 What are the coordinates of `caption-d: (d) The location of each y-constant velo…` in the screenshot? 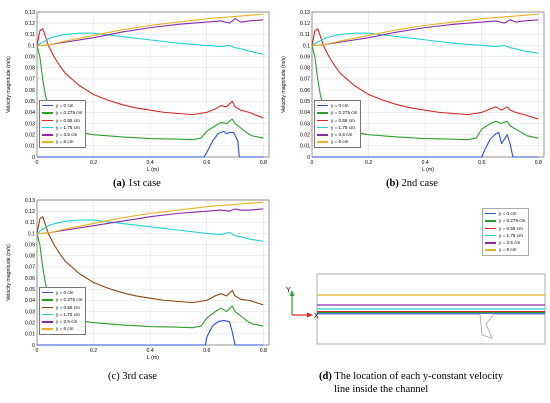 It's located at (434, 383).